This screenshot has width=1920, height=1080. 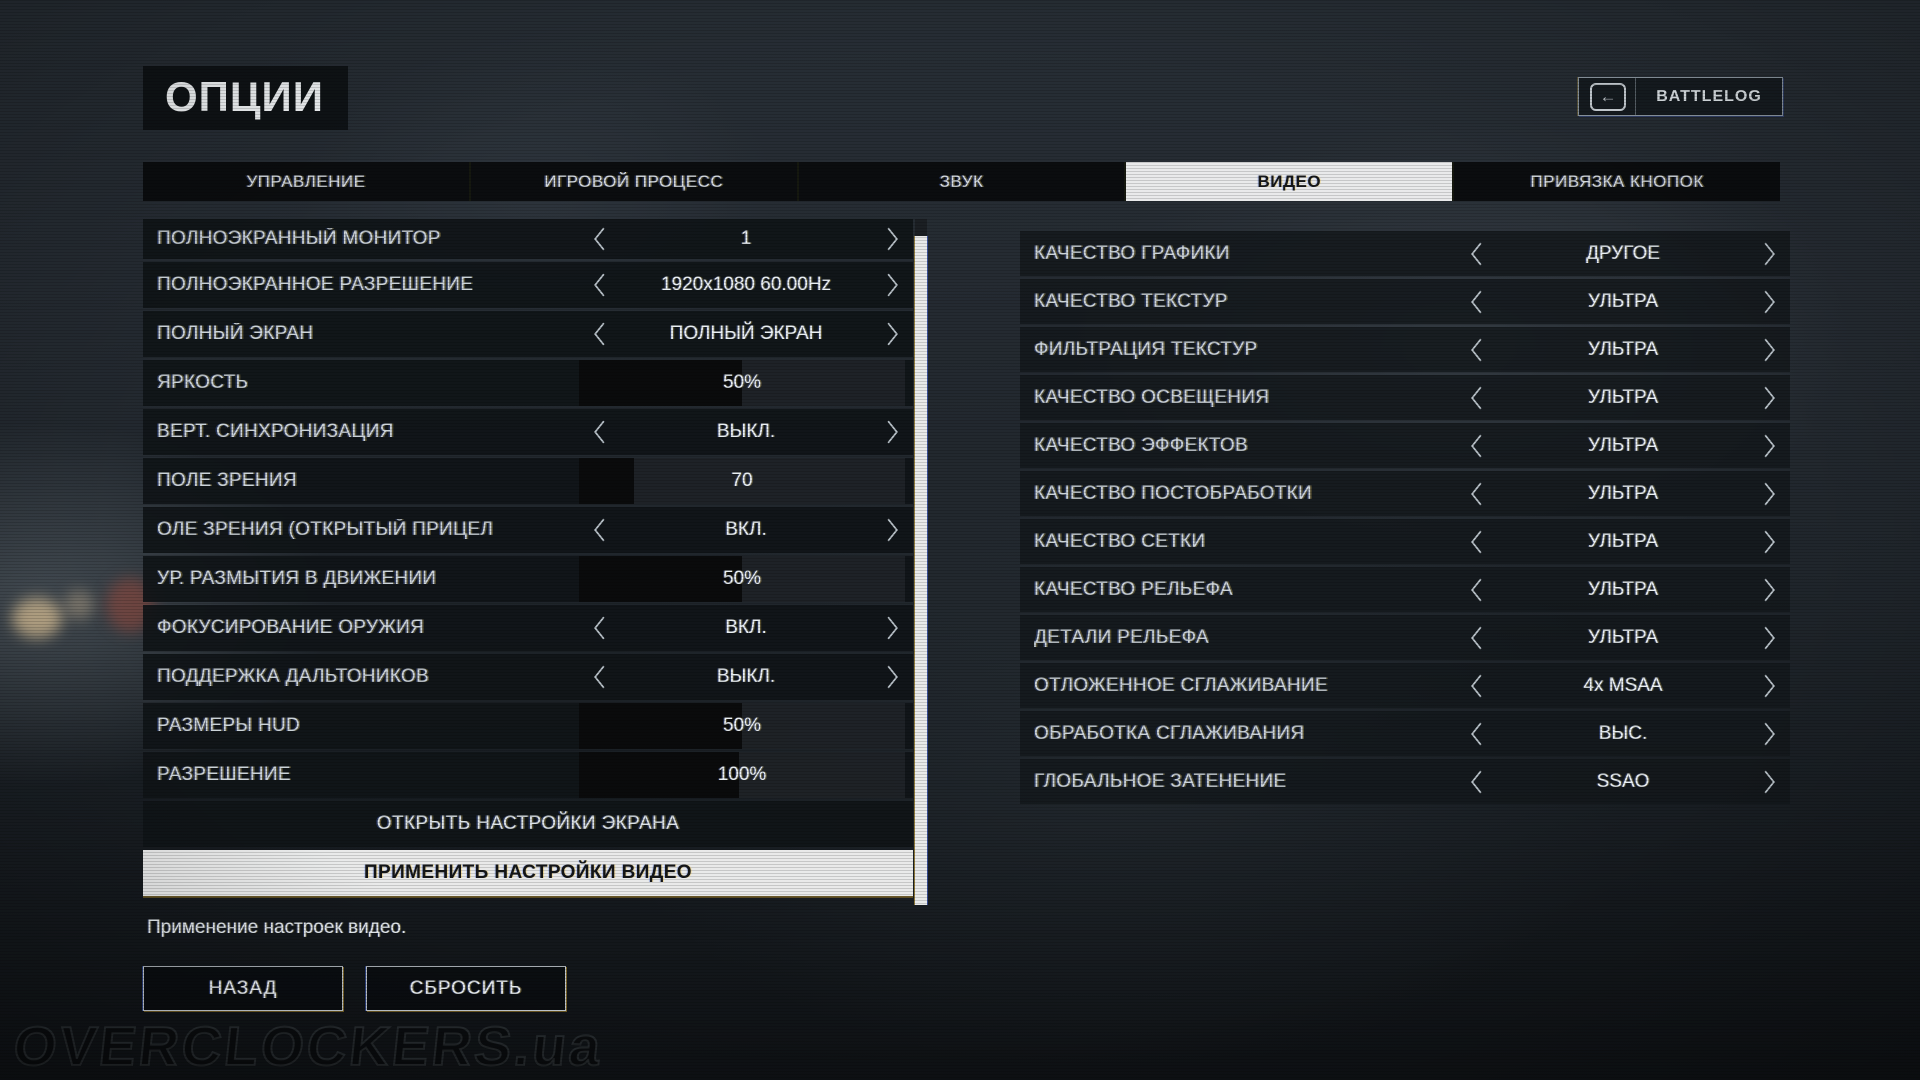 What do you see at coordinates (1680, 96) in the screenshot?
I see `battlelog-button: ← BATTLELOG` at bounding box center [1680, 96].